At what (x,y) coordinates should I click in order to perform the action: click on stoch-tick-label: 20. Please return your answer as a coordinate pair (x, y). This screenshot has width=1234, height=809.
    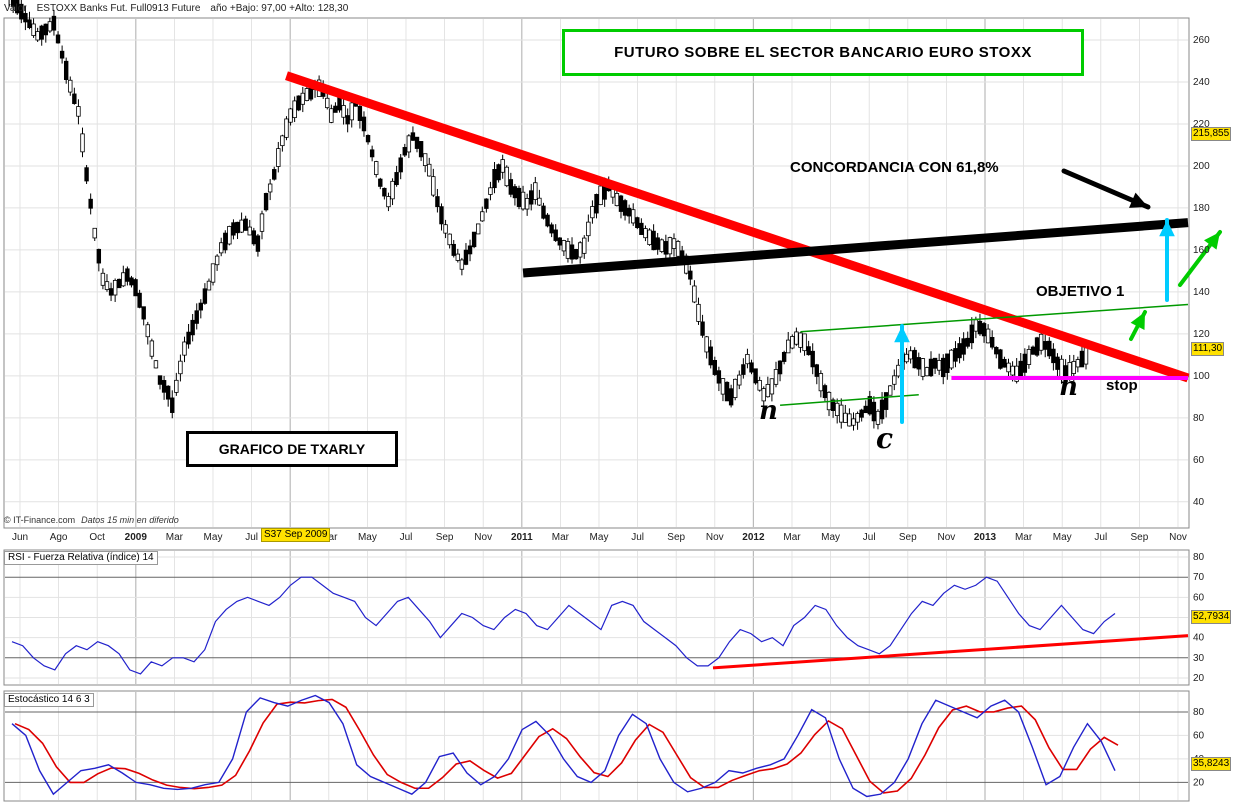
    Looking at the image, I should click on (1199, 782).